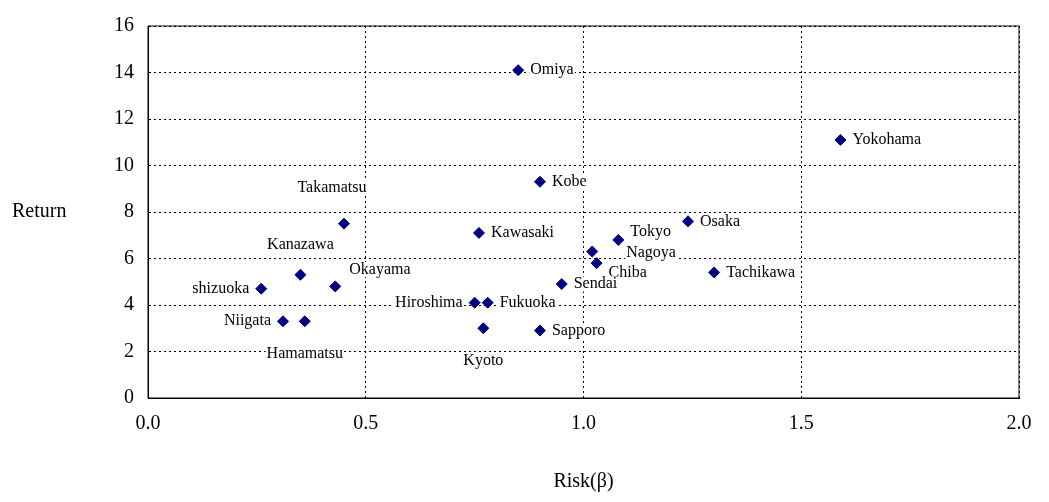  What do you see at coordinates (527, 301) in the screenshot?
I see `annotation: Fukuoka` at bounding box center [527, 301].